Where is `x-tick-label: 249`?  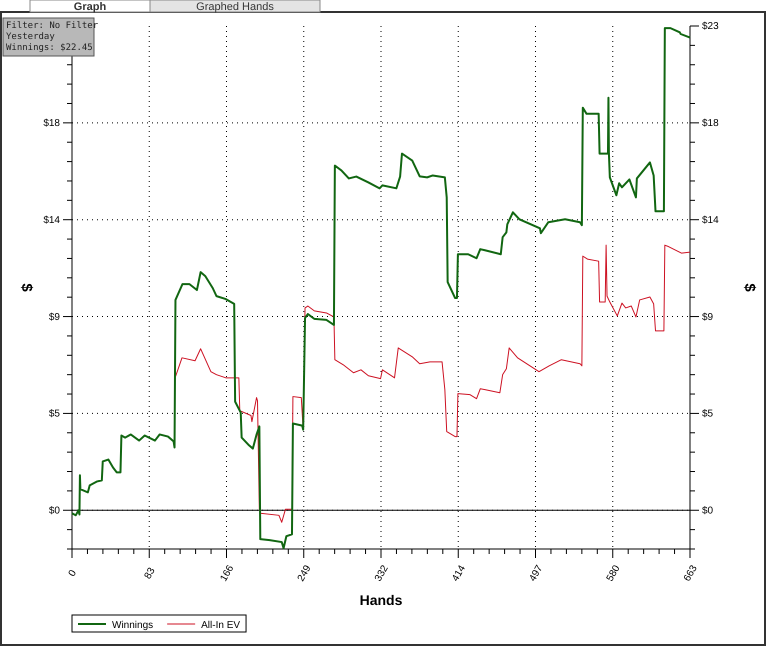 x-tick-label: 249 is located at coordinates (305, 573).